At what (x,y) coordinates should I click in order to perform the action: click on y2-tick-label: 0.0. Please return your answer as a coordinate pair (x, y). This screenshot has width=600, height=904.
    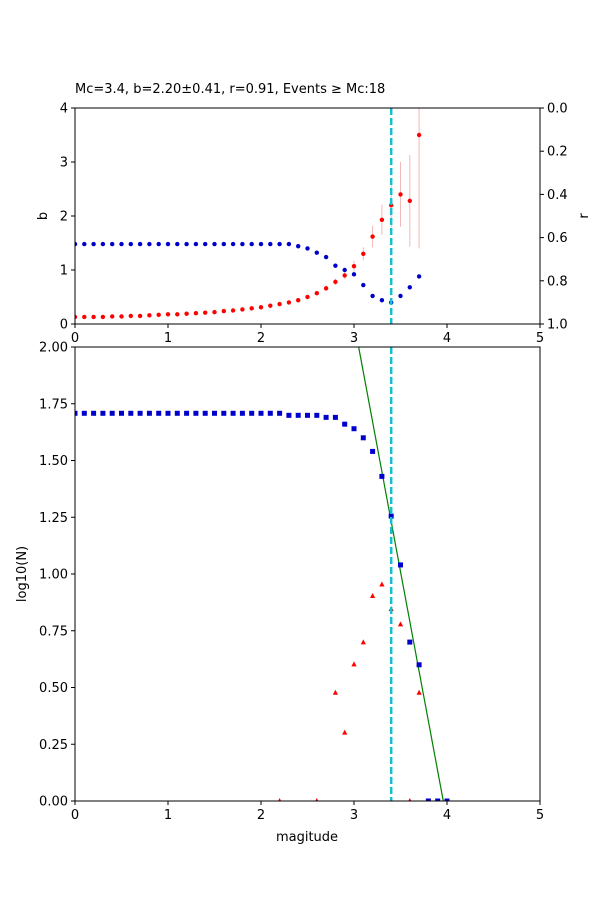
    Looking at the image, I should click on (557, 109).